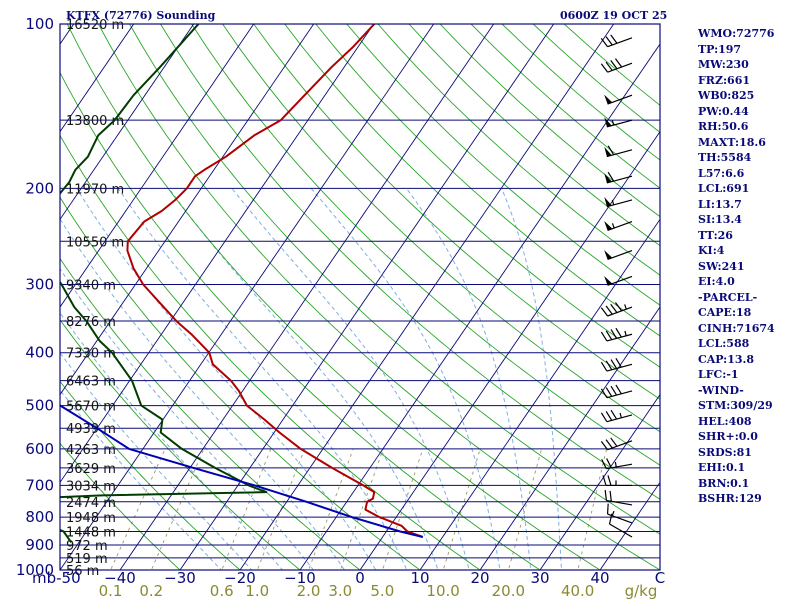 This screenshot has width=800, height=600. I want to click on temperature-tick-label: −30, so click(180, 578).